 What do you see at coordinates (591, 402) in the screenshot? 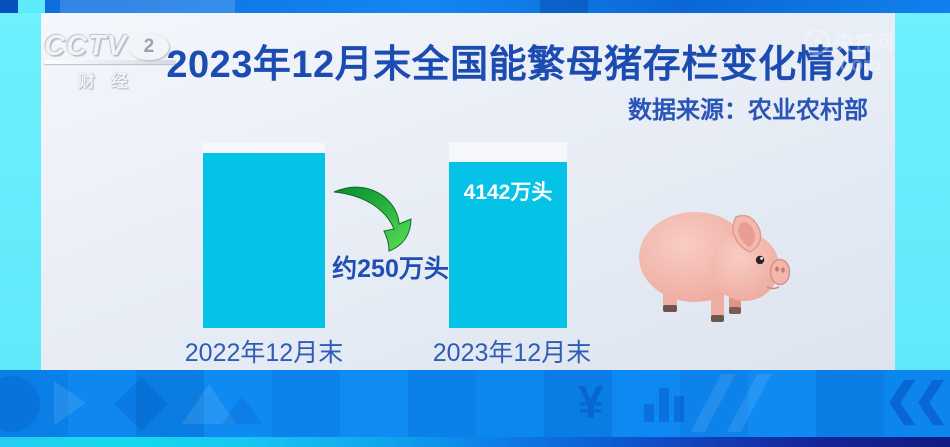
I see `yen-icon: ¥` at bounding box center [591, 402].